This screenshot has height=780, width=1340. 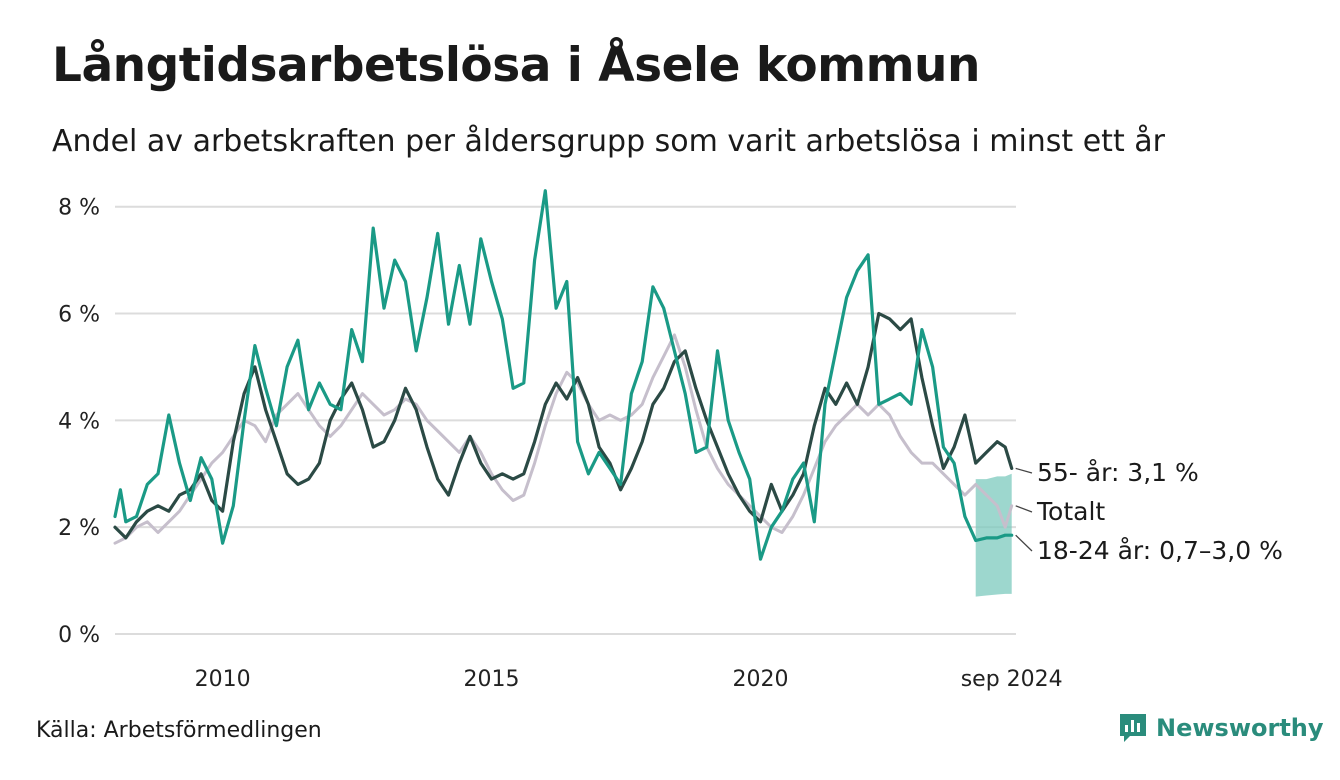 What do you see at coordinates (1149, 511) in the screenshot?
I see `label-layer: Totalt 55- år: 3,1 % 18-24 år: 0,7–3,0 %` at bounding box center [1149, 511].